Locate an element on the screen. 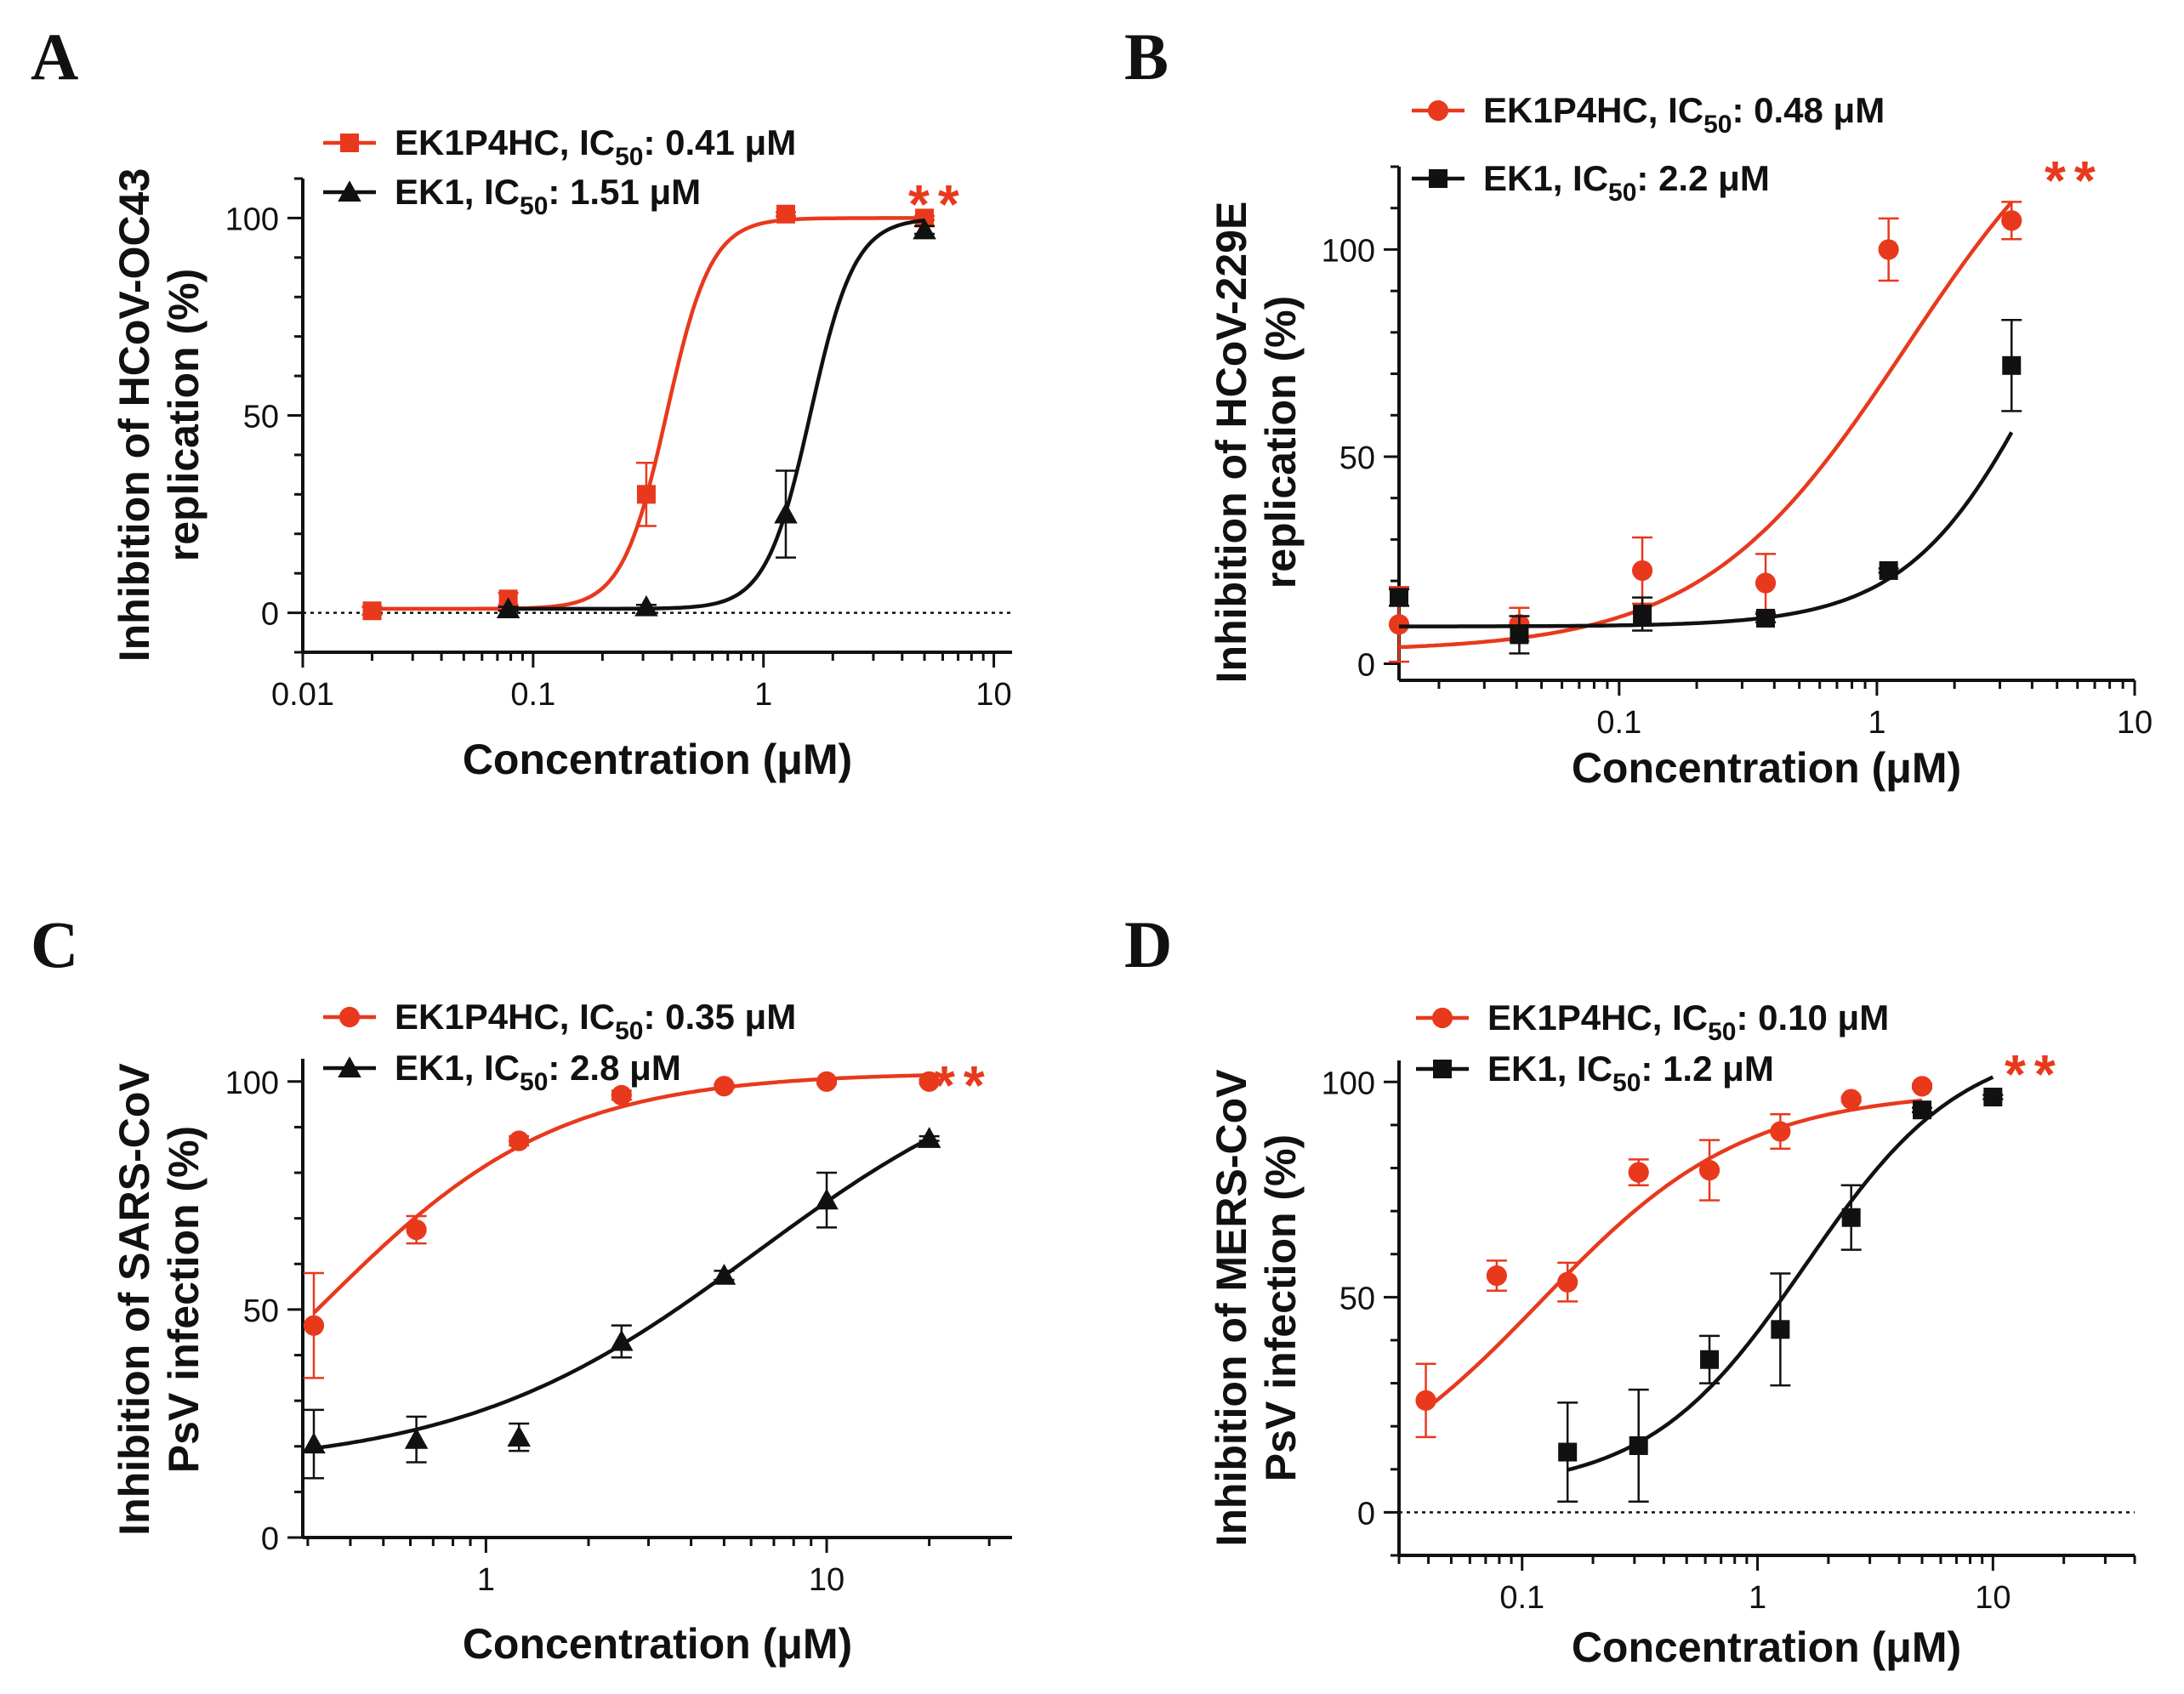 This screenshot has width=2184, height=1694. legend-text: : 0.10 μM is located at coordinates (1812, 1018).